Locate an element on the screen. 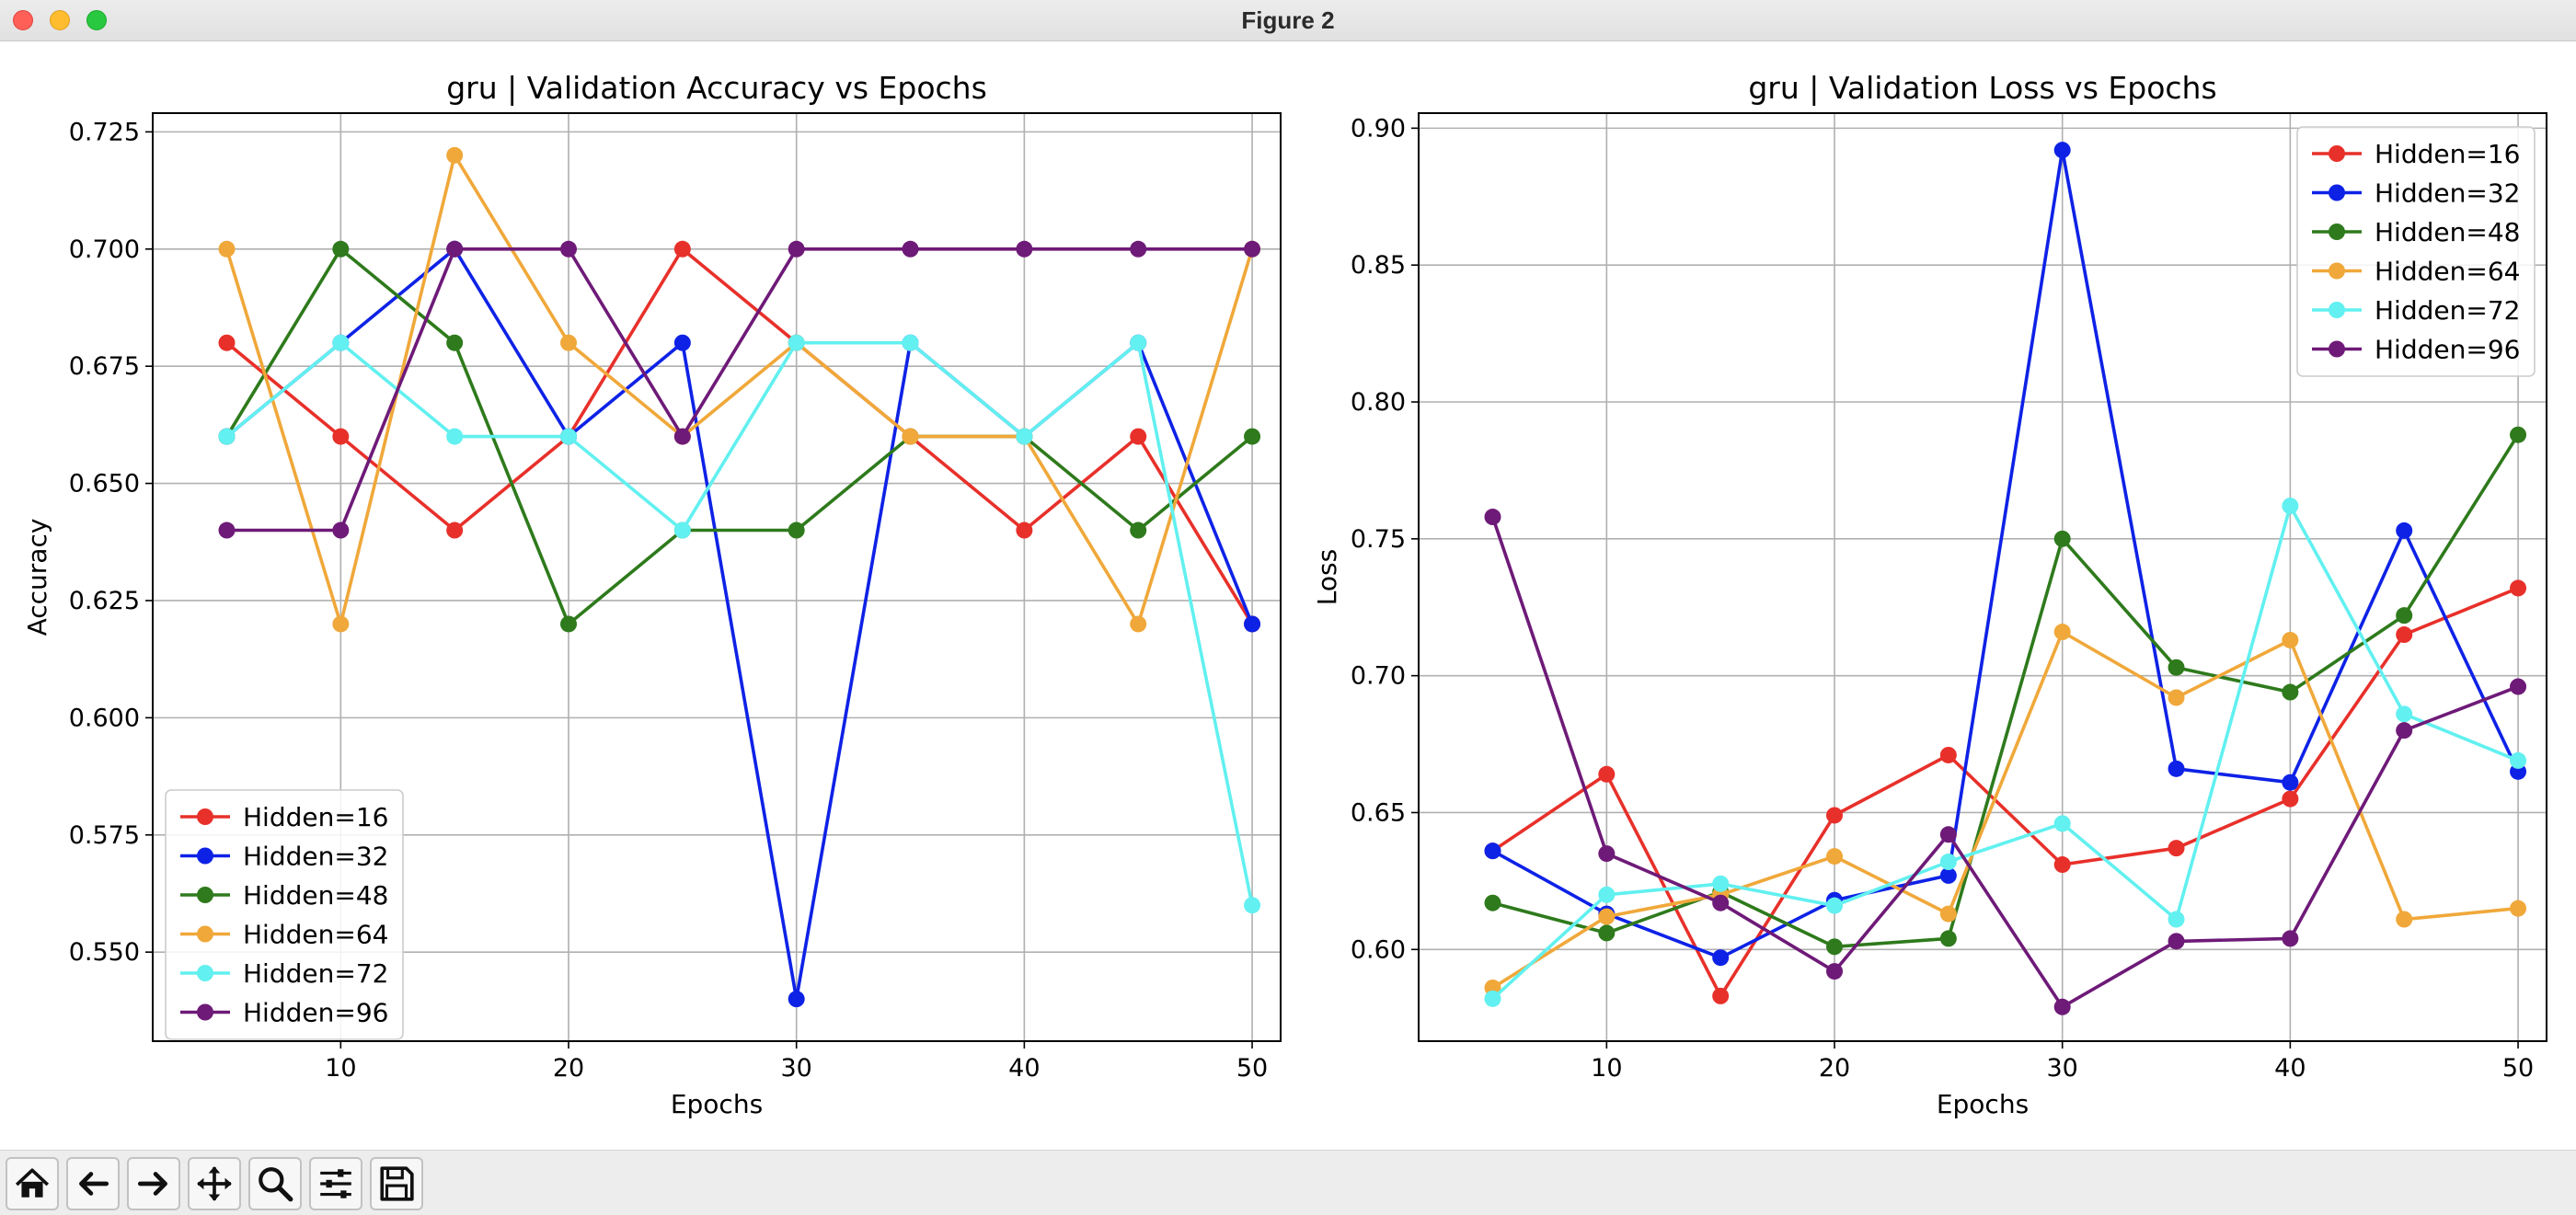 The image size is (2576, 1215). y-tick-label: 0.80 is located at coordinates (1378, 403).